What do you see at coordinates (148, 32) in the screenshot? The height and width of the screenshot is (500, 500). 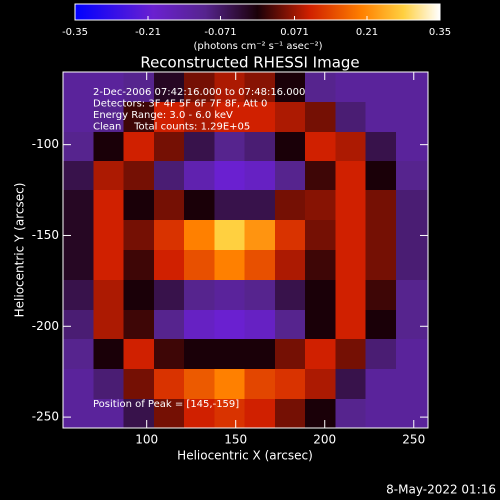 I see `colorbar-tick-label: -0.21` at bounding box center [148, 32].